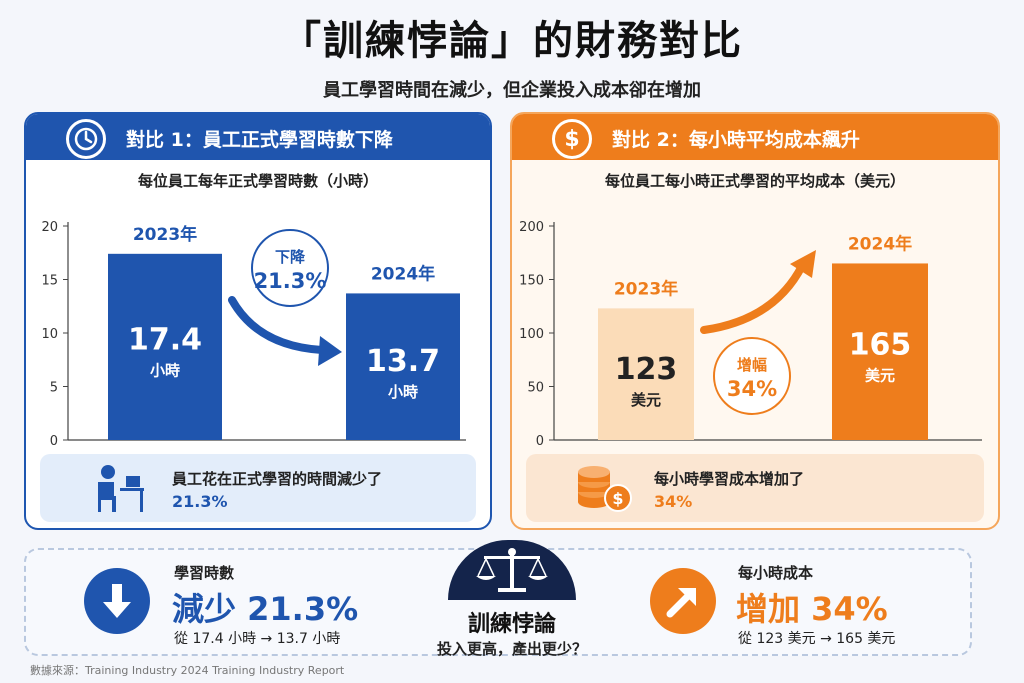 This screenshot has height=683, width=1024. Describe the element at coordinates (531, 281) in the screenshot. I see `y-tick-label: 150` at that location.